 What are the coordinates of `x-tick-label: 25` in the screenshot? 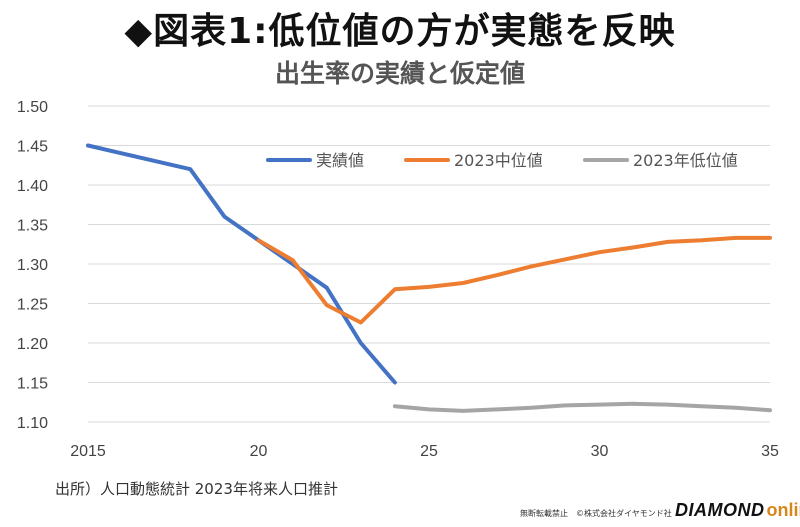 It's located at (429, 451).